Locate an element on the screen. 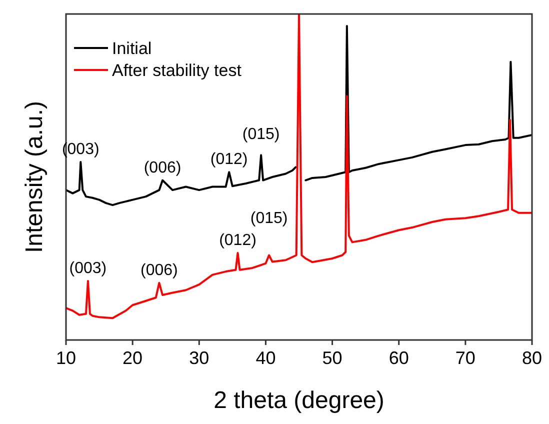  x-tick-label: 80 is located at coordinates (532, 358).